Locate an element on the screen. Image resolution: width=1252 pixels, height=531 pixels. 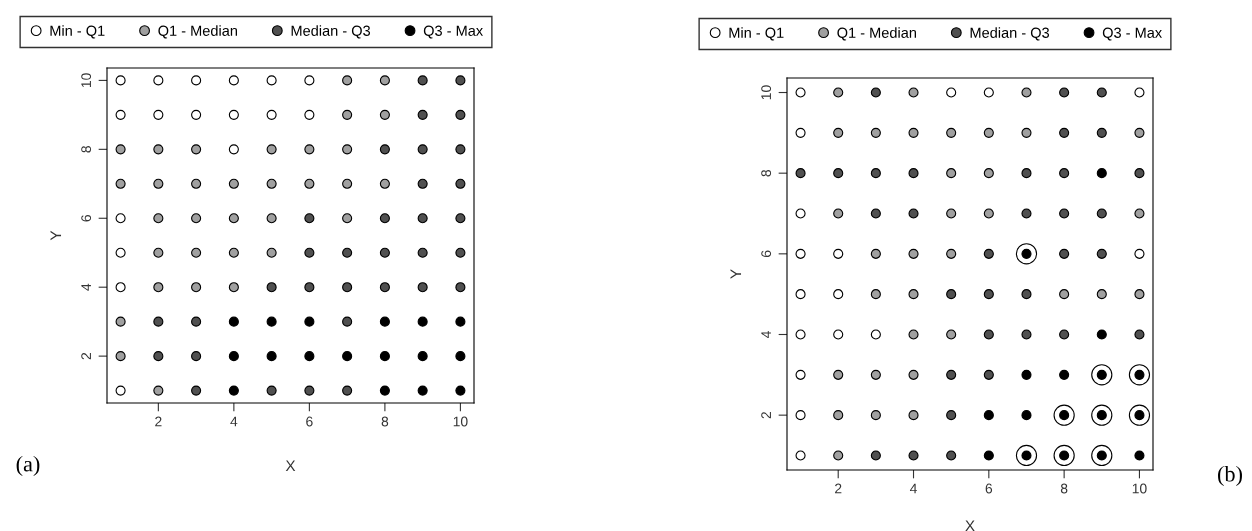
y-tick-label: 8 is located at coordinates (766, 173).